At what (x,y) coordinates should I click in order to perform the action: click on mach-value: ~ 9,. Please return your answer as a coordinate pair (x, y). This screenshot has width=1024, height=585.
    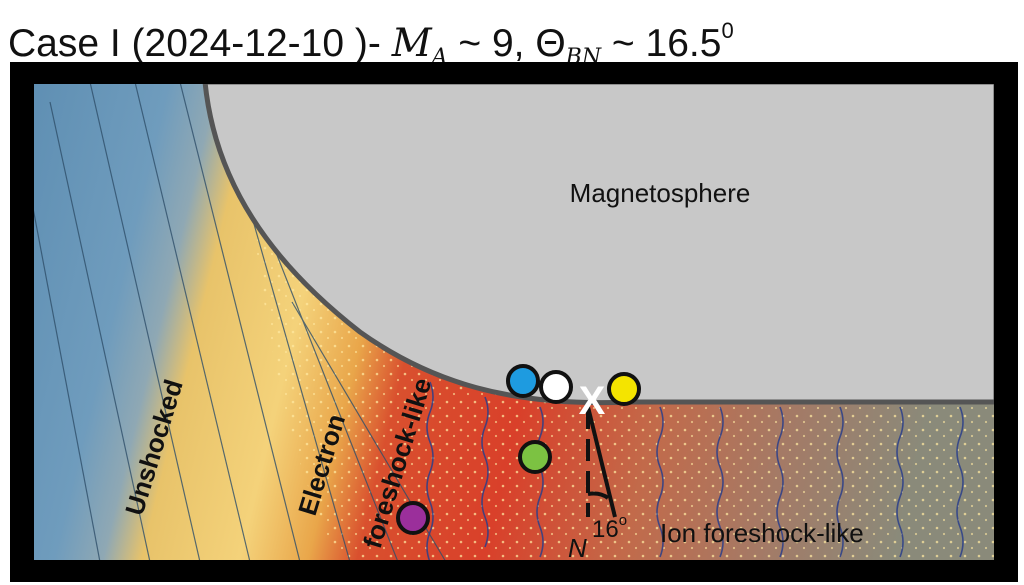
    Looking at the image, I should click on (491, 43).